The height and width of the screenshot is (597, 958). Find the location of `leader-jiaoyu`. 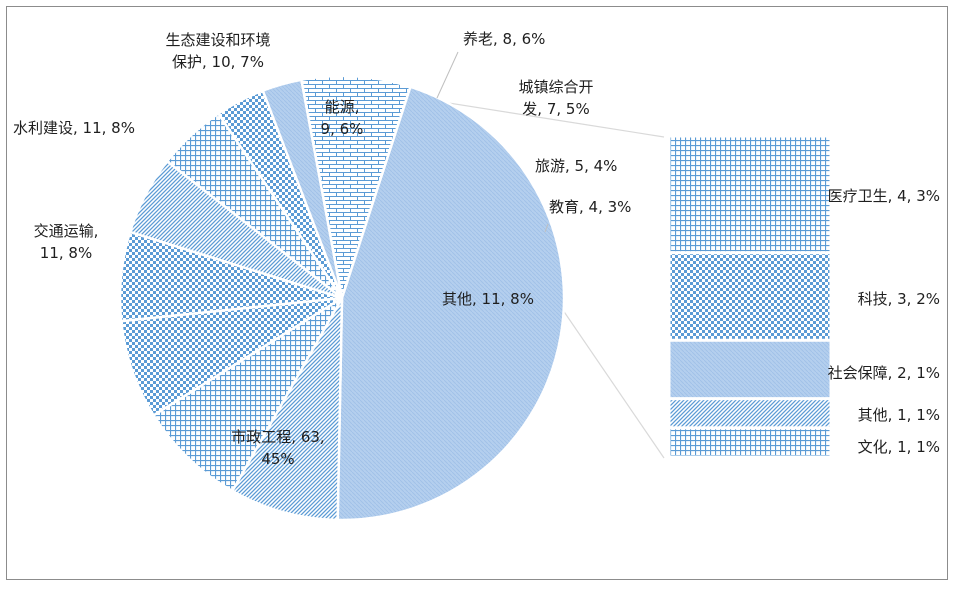

leader-jiaoyu is located at coordinates (546, 228).